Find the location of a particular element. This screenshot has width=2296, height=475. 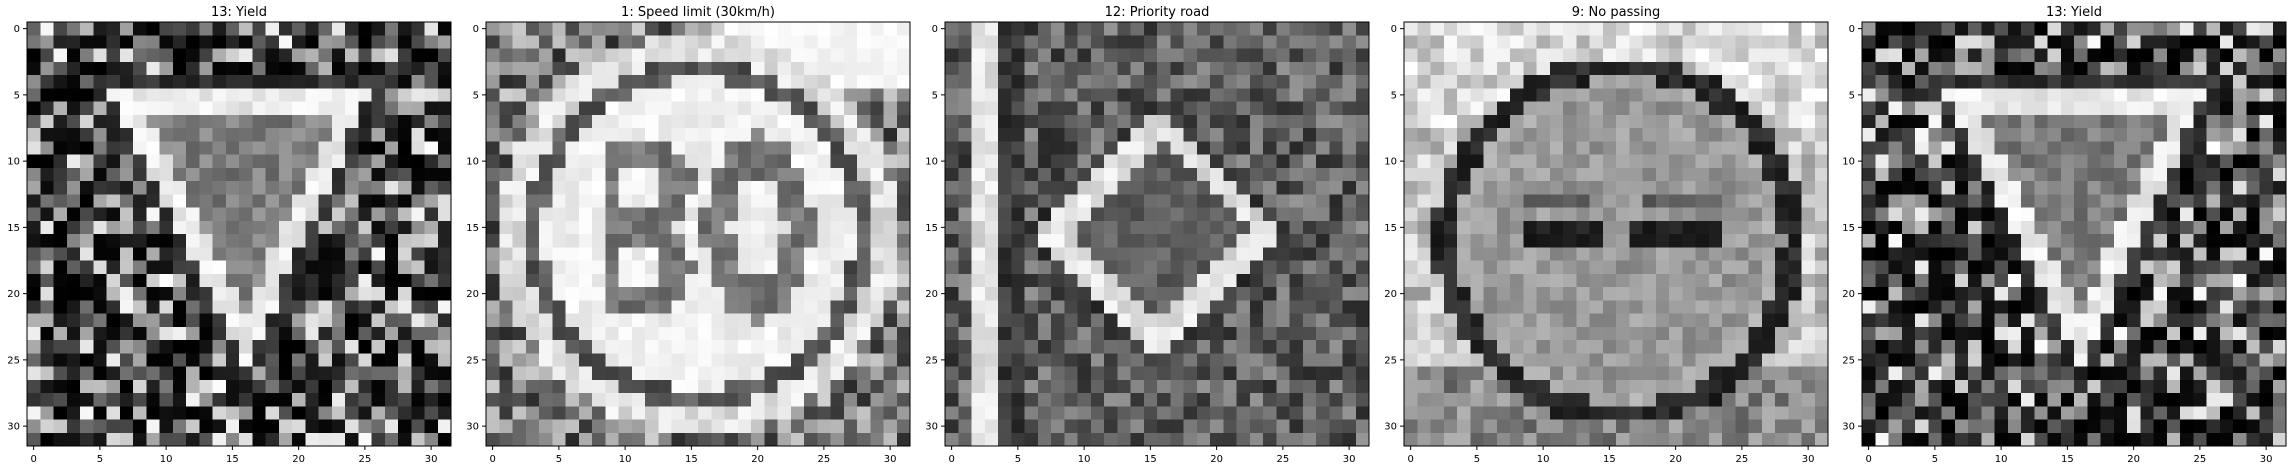

panel-title: 12: Priority road is located at coordinates (1157, 12).